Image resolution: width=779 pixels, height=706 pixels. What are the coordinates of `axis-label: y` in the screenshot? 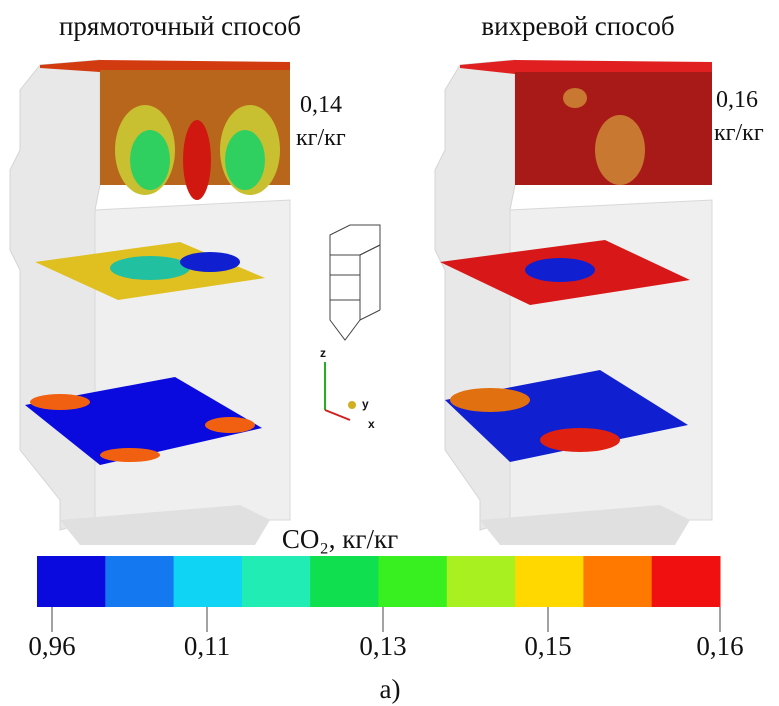 It's located at (365, 404).